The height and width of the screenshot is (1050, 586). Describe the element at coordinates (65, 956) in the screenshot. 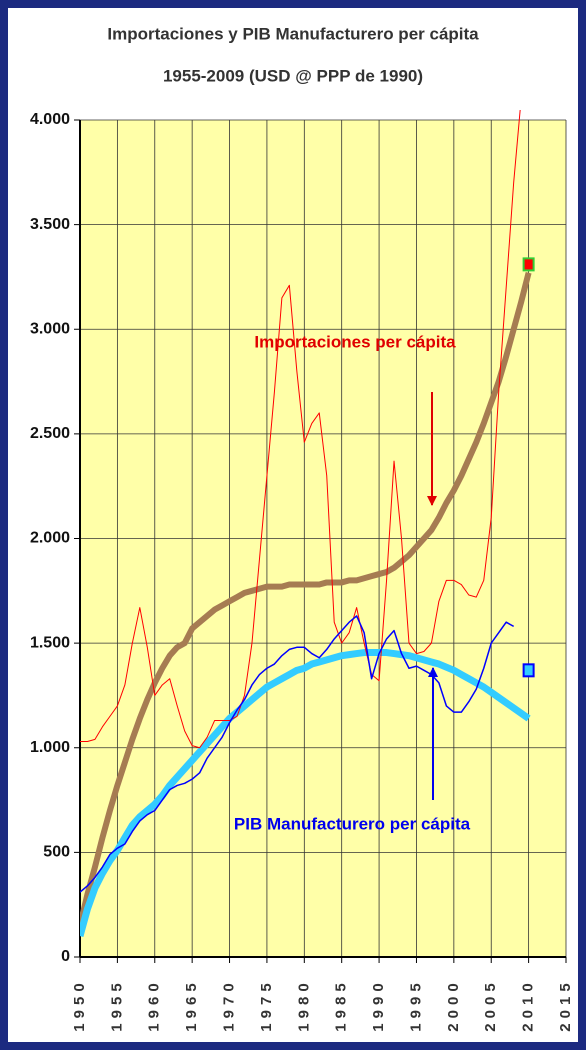

I see `y-tick-label: 0` at that location.